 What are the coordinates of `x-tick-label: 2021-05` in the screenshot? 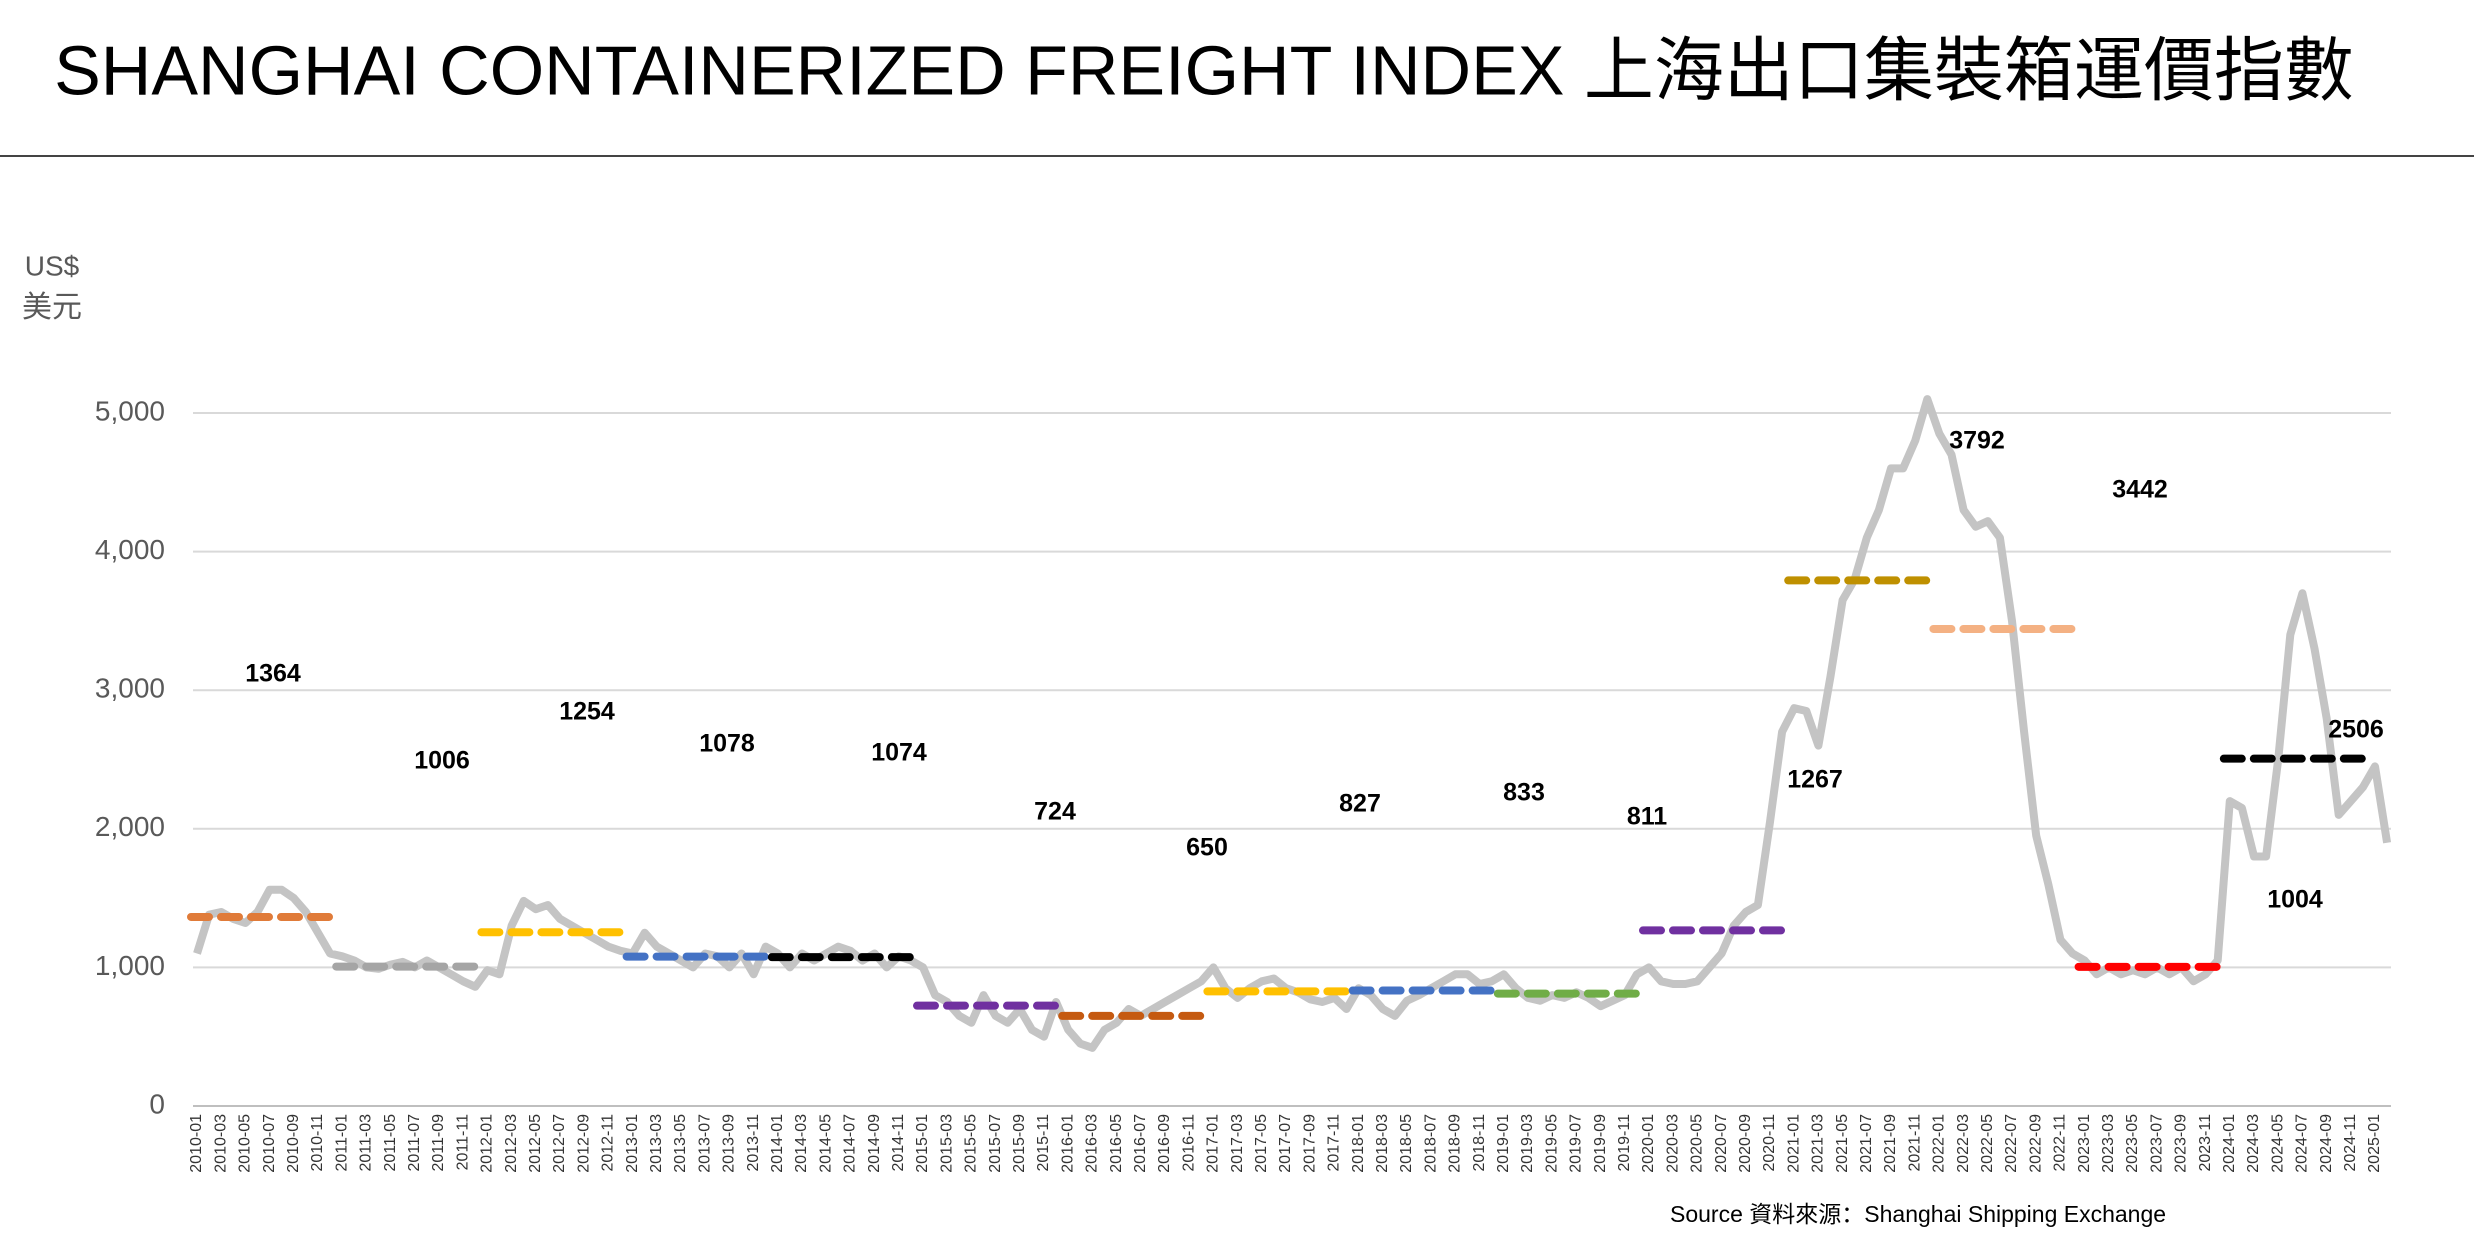 It's located at (1842, 1143).